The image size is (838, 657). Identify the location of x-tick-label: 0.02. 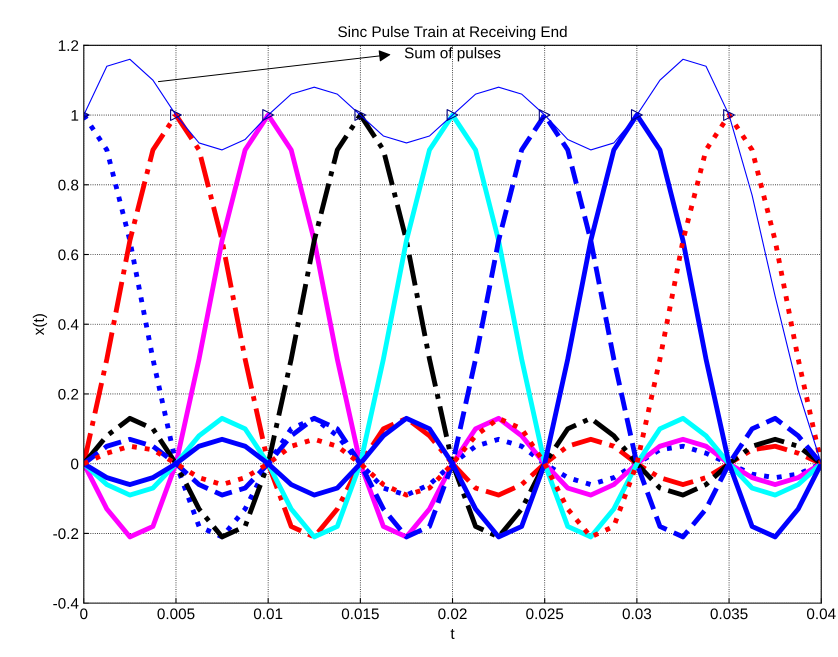
(452, 614).